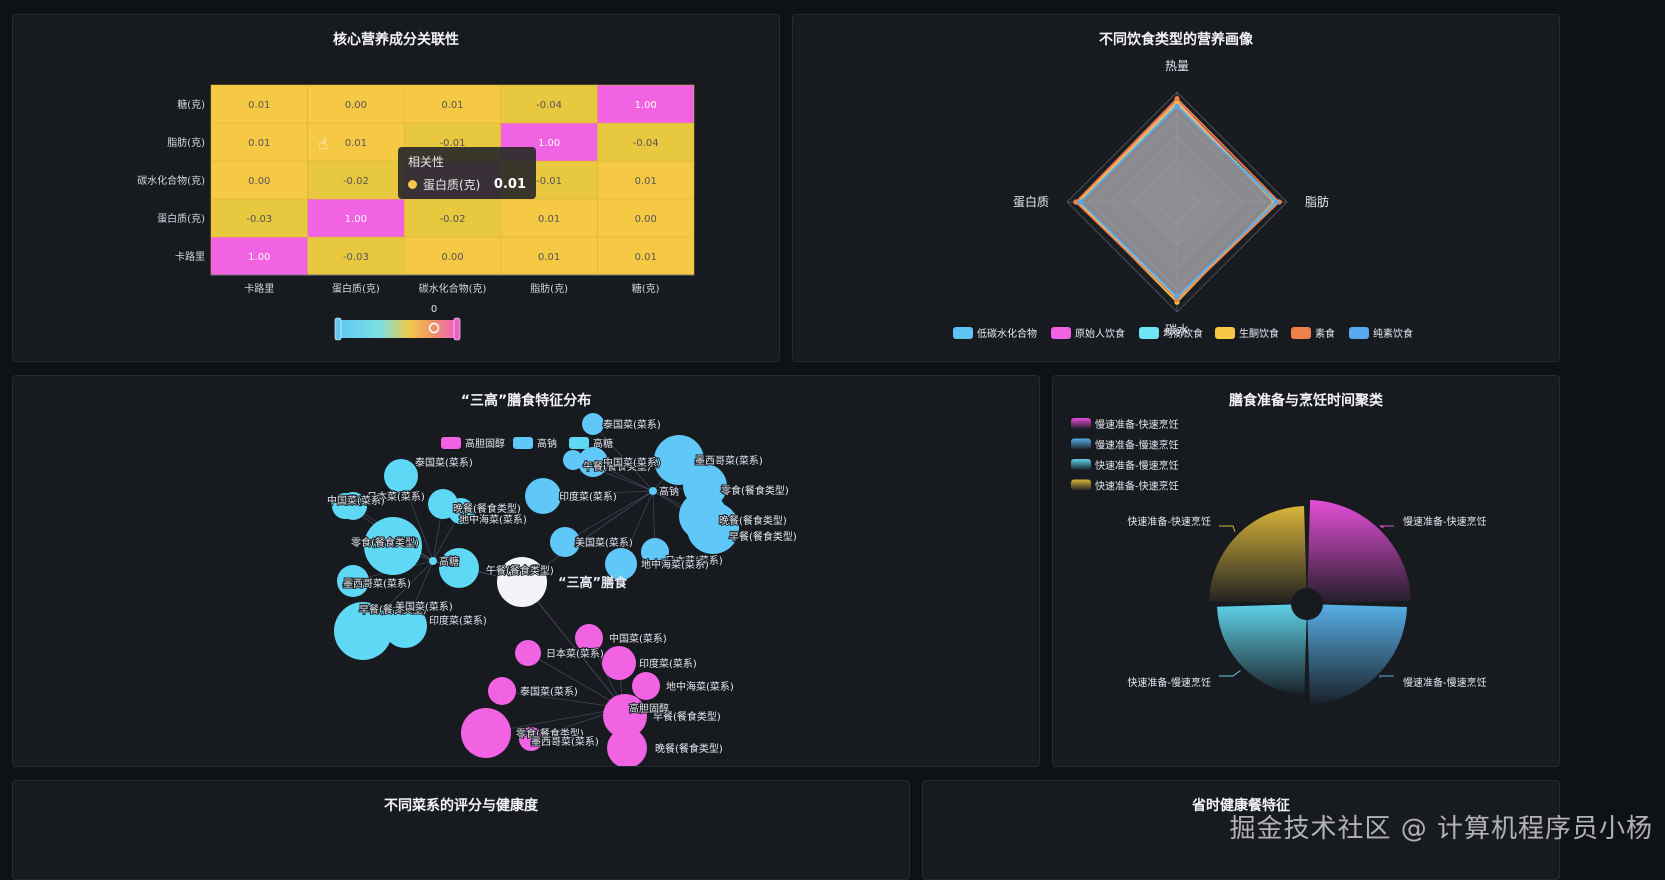 This screenshot has width=1665, height=880. I want to click on bottom-left-panel: 不同菜系的评分与健康度, so click(461, 830).